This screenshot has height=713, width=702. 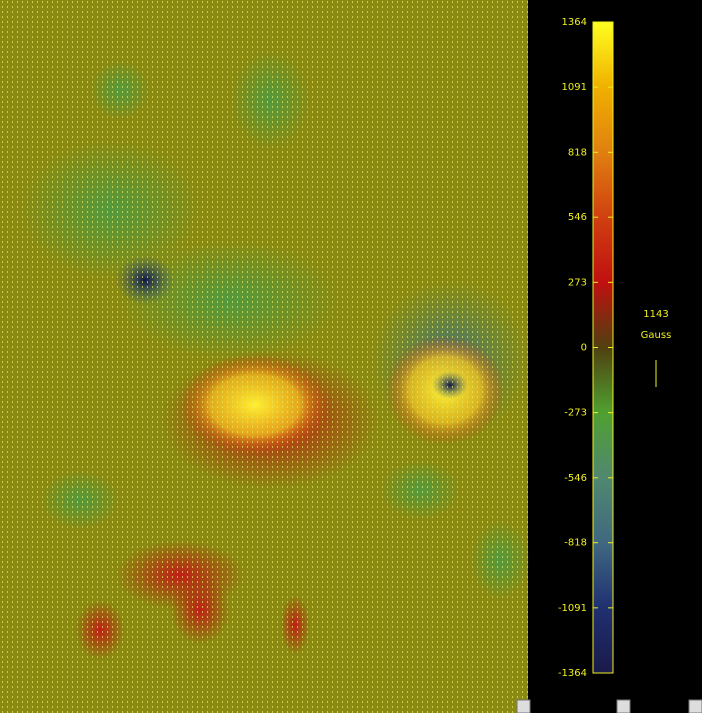 What do you see at coordinates (575, 413) in the screenshot?
I see `tick-label: -273` at bounding box center [575, 413].